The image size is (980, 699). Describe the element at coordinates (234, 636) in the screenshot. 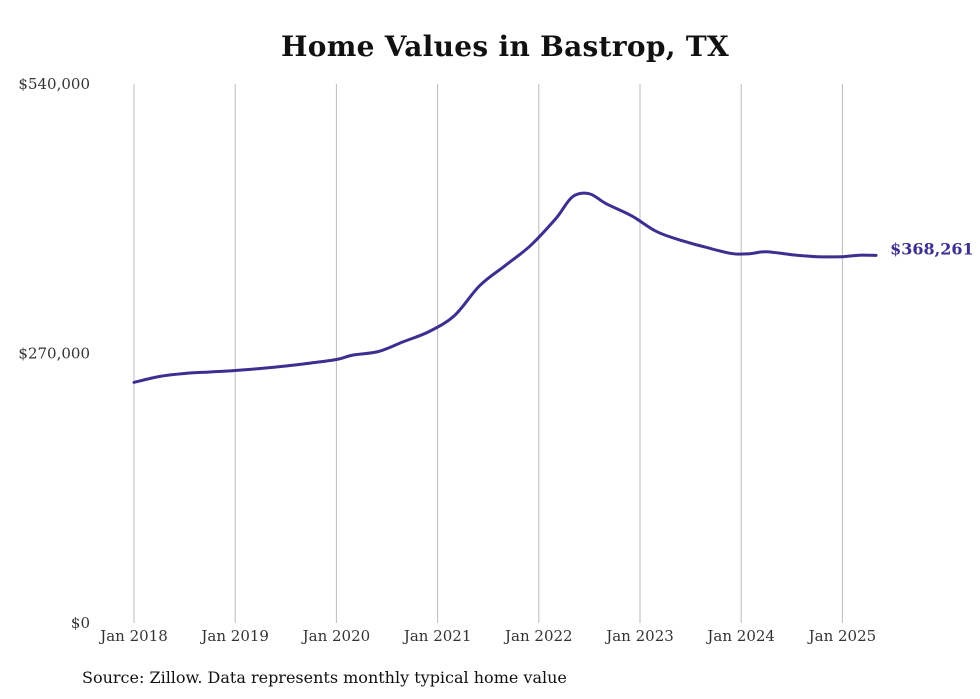

I see `x-tick-label: Jan 2019` at that location.